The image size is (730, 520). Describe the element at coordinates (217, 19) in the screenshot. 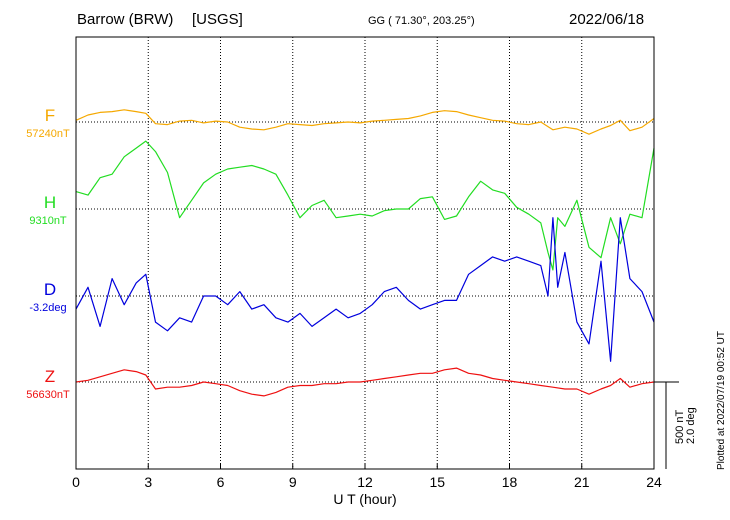

I see `data-source: [USGS]` at that location.